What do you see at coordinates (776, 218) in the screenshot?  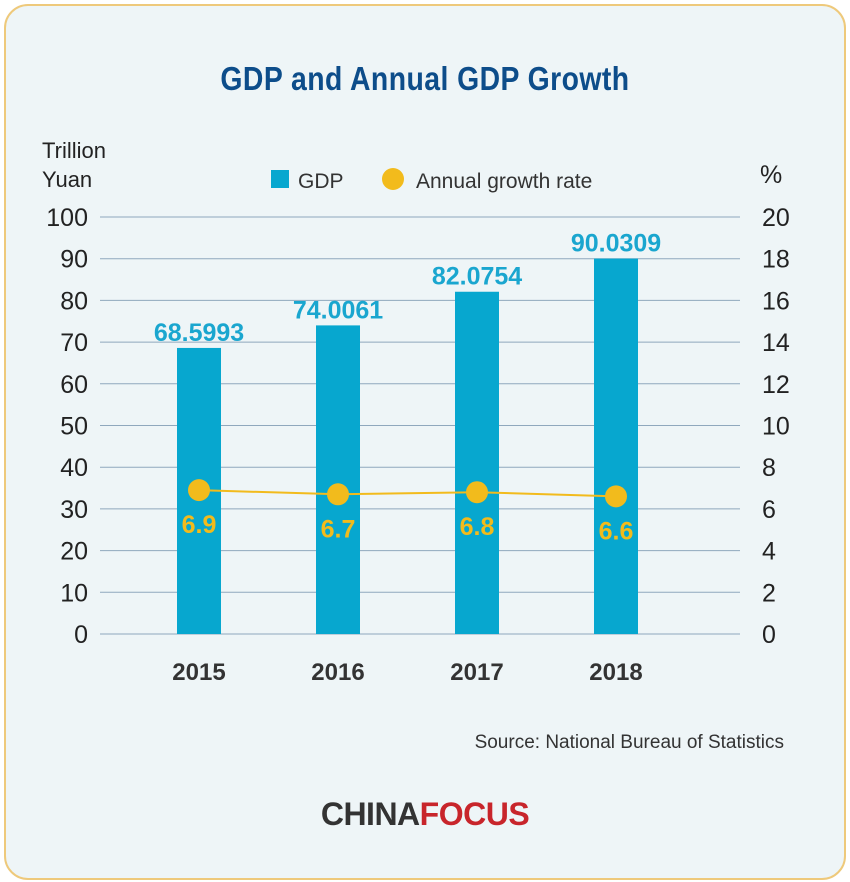 I see `y-right-tick-label: 20` at bounding box center [776, 218].